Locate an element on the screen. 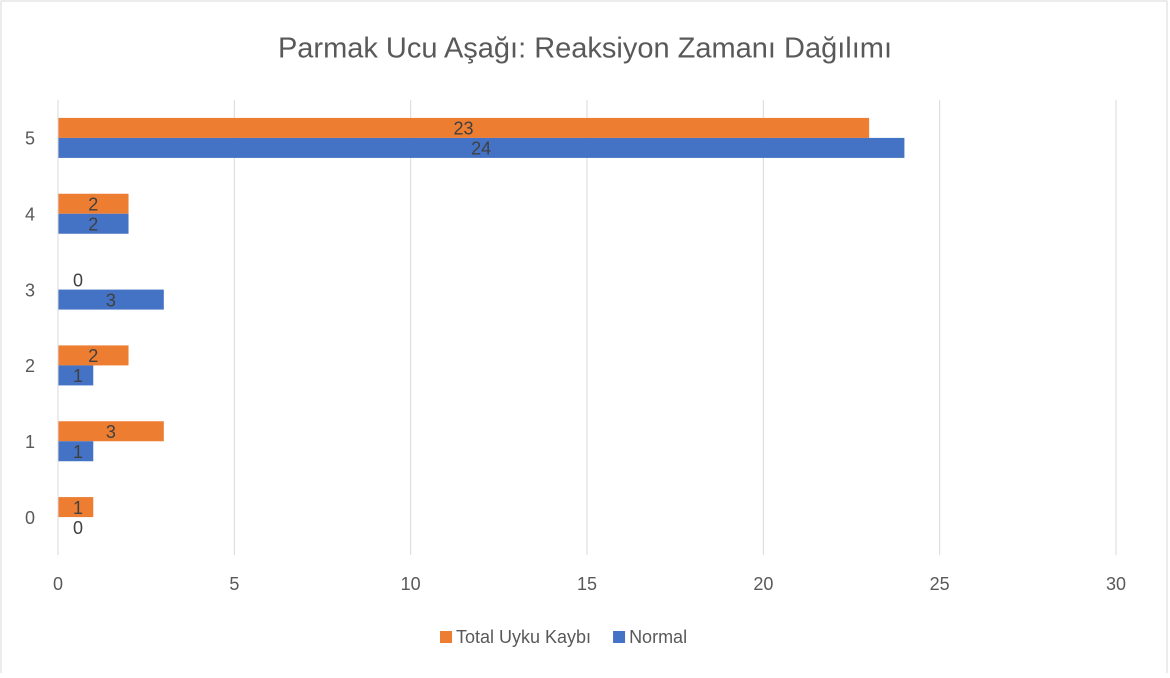  x-tick-label: 25 is located at coordinates (940, 584).